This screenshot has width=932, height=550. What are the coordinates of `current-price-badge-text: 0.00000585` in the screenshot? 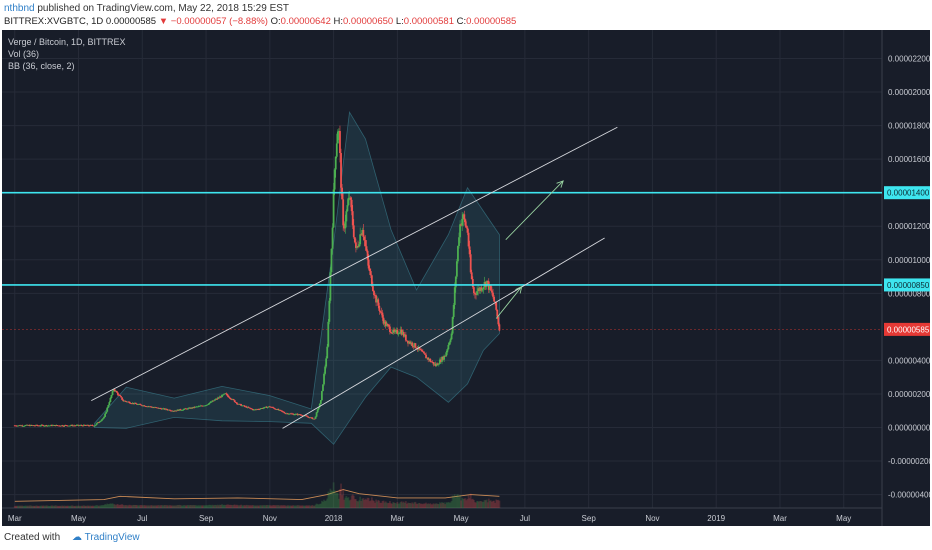 It's located at (908, 329).